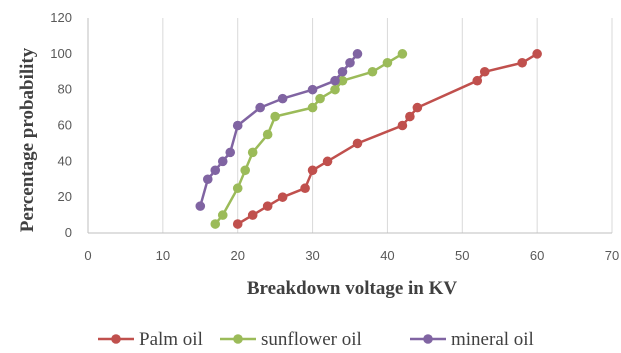 The height and width of the screenshot is (353, 621). Describe the element at coordinates (65, 196) in the screenshot. I see `y-tick-label: 20` at that location.